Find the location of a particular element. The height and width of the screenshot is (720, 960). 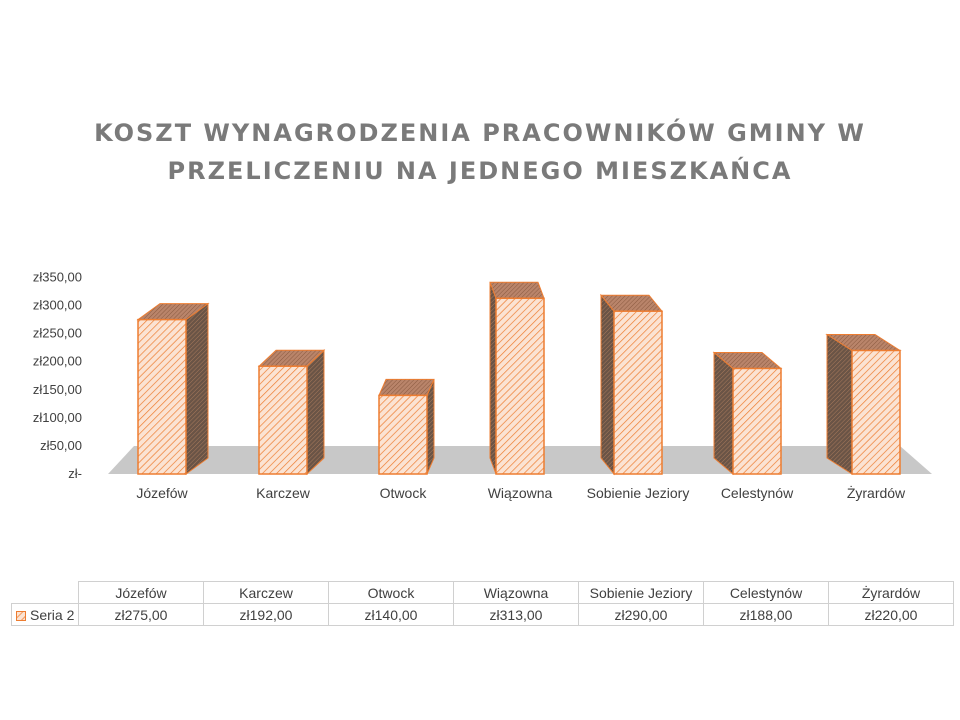

y-tick-label: zł- is located at coordinates (75, 473).